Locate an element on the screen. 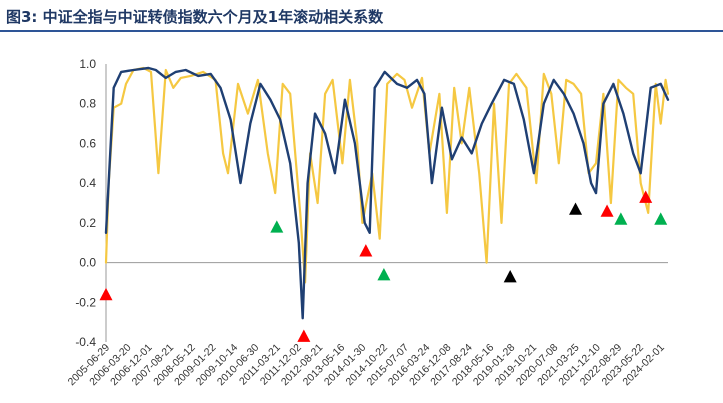  figure-title: 图3: 中证全指与中证转债指数六个月及1年滚动相关系数 is located at coordinates (195, 17).